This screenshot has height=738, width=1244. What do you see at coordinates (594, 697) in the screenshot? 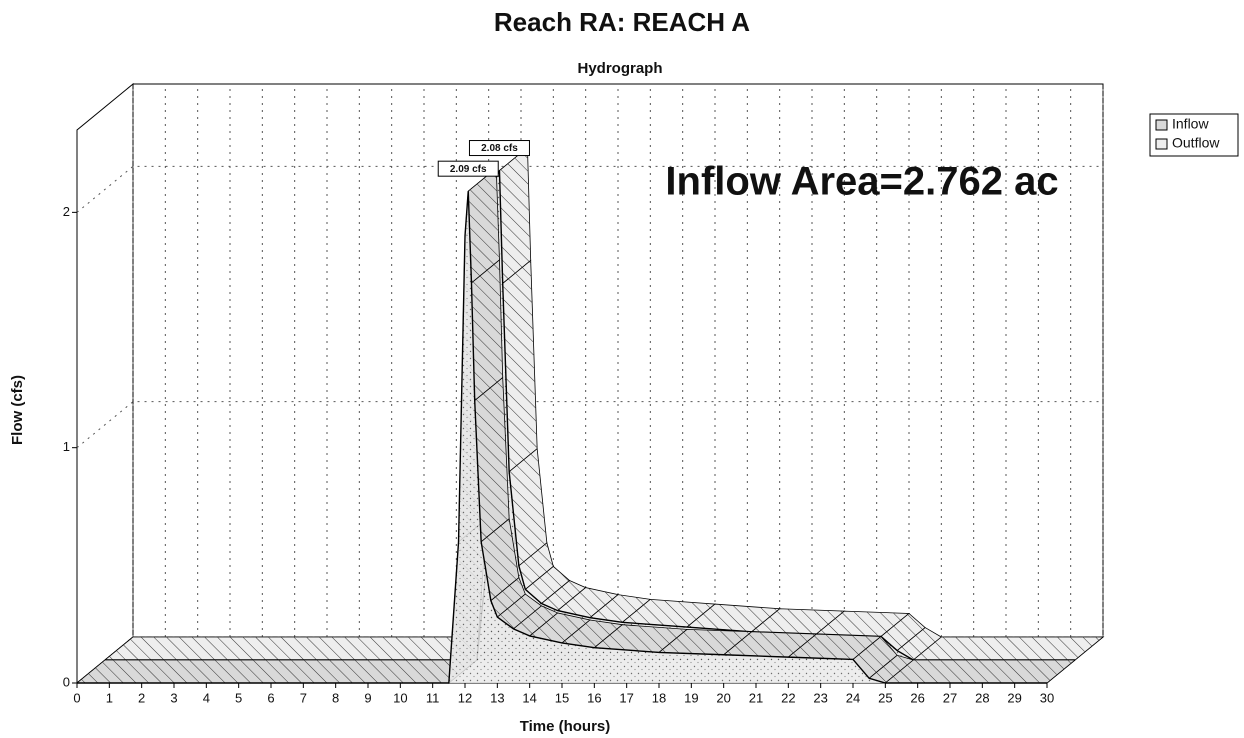
I see `x-tick-label: 16` at bounding box center [594, 697].